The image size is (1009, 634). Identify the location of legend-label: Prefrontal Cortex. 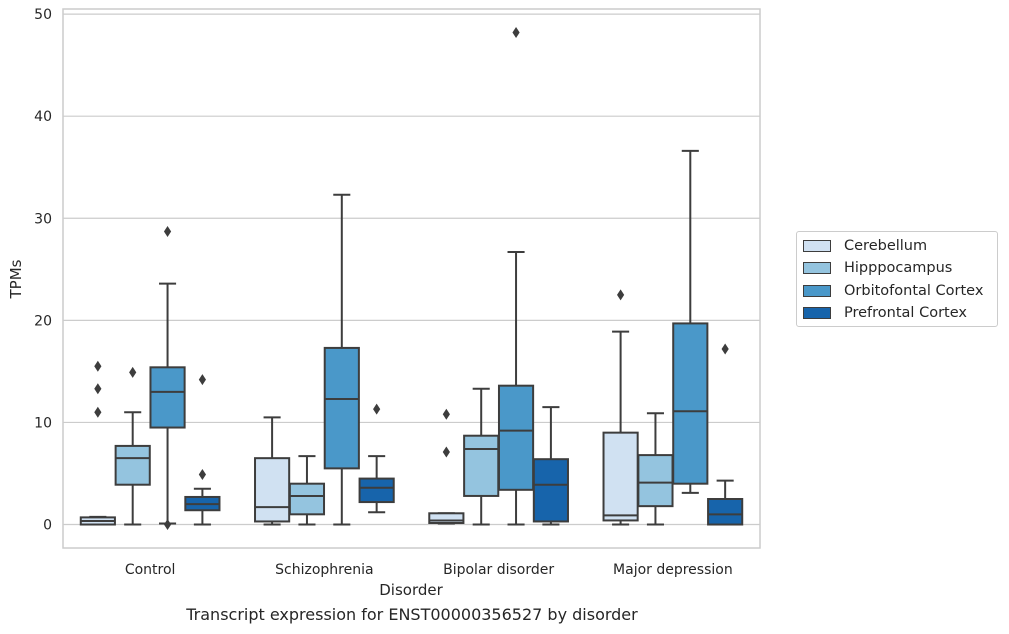
(905, 313).